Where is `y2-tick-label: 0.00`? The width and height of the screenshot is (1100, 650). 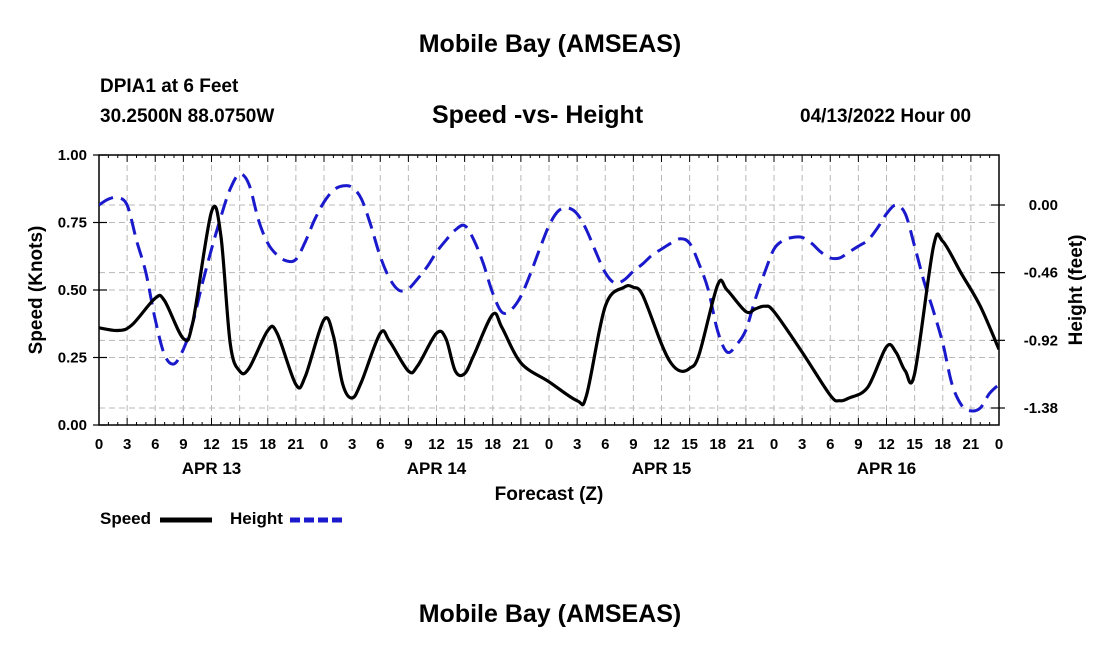
y2-tick-label: 0.00 is located at coordinates (1043, 205).